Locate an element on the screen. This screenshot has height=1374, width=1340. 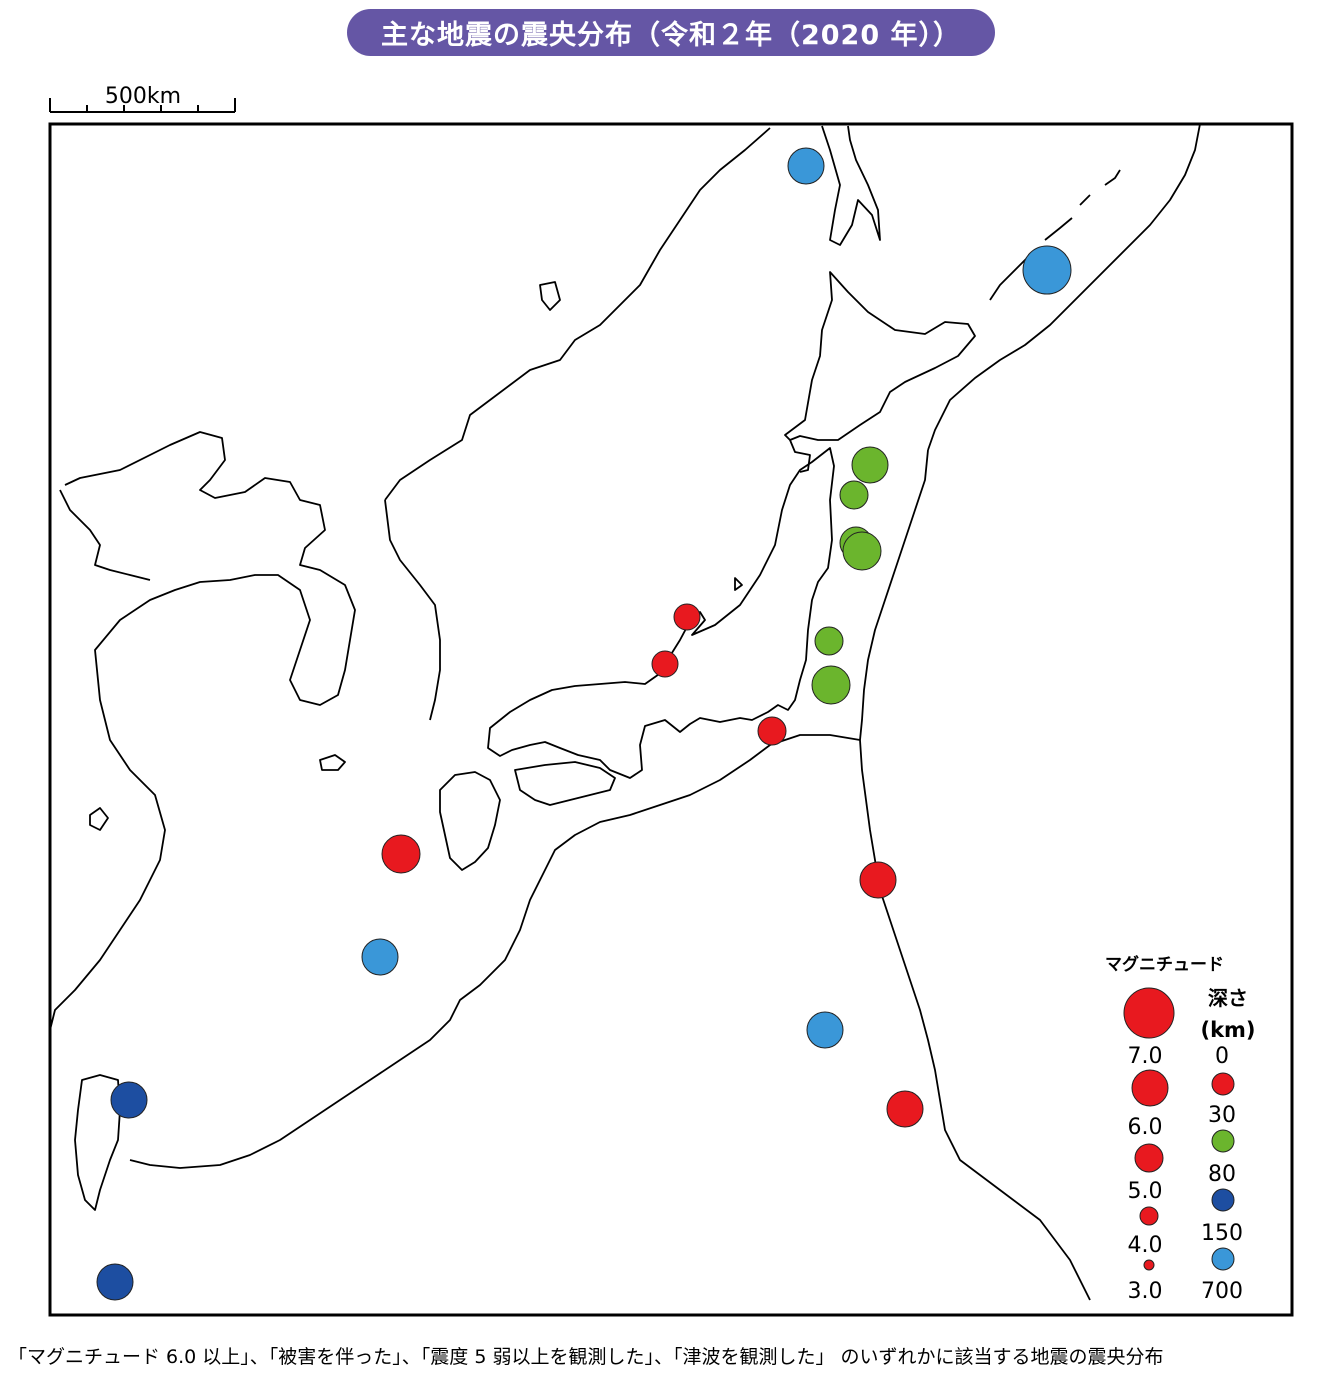
legend-depth-80: 80 is located at coordinates (1222, 1174).